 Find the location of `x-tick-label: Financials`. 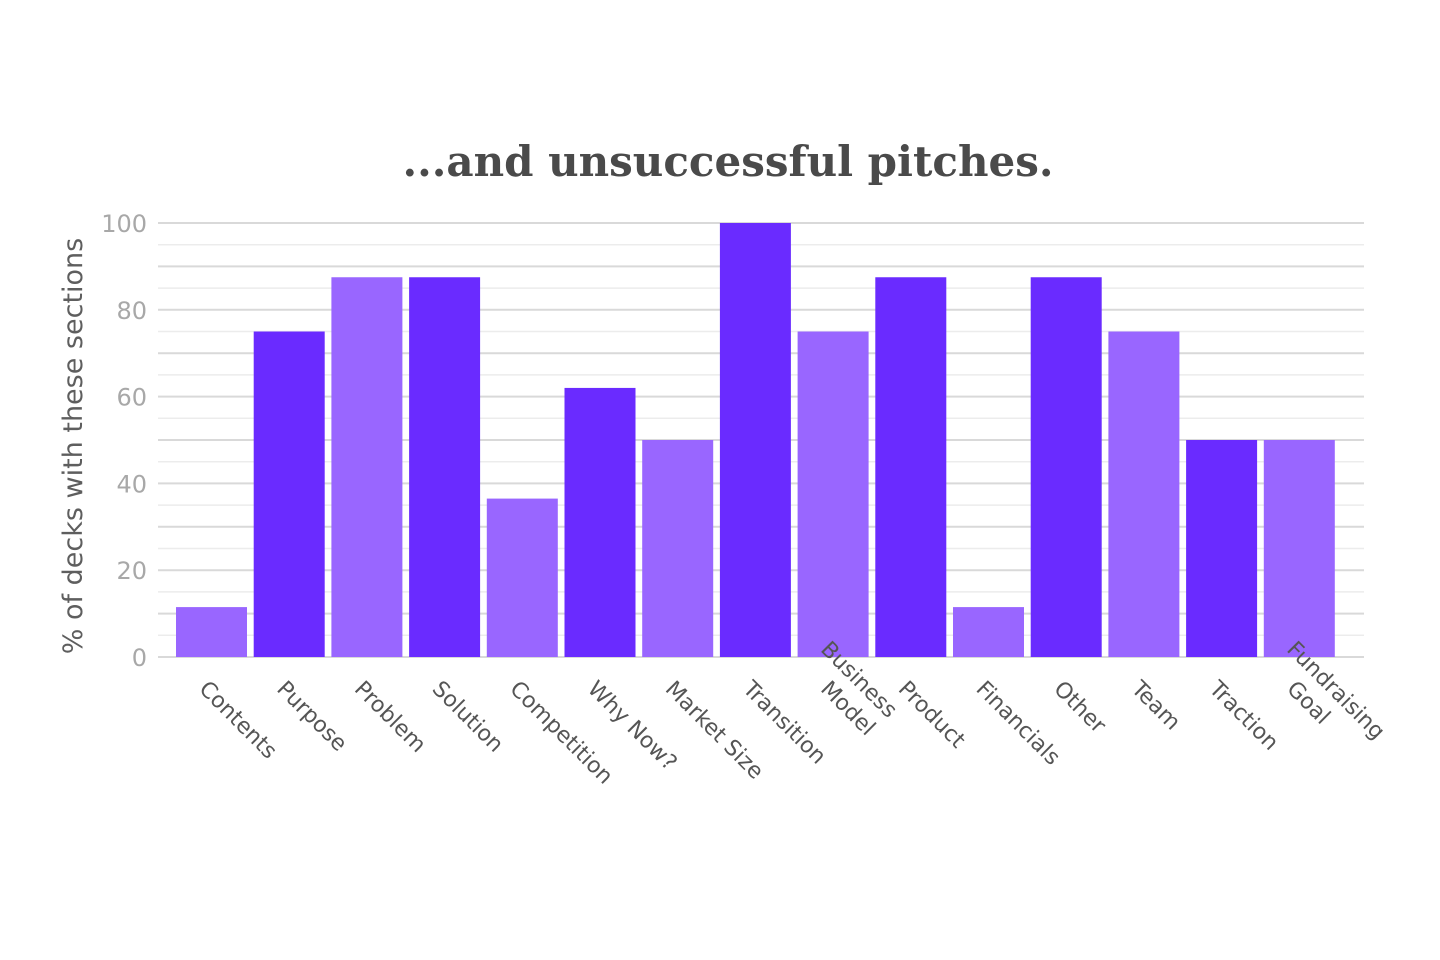

x-tick-label: Financials is located at coordinates (1018, 724).